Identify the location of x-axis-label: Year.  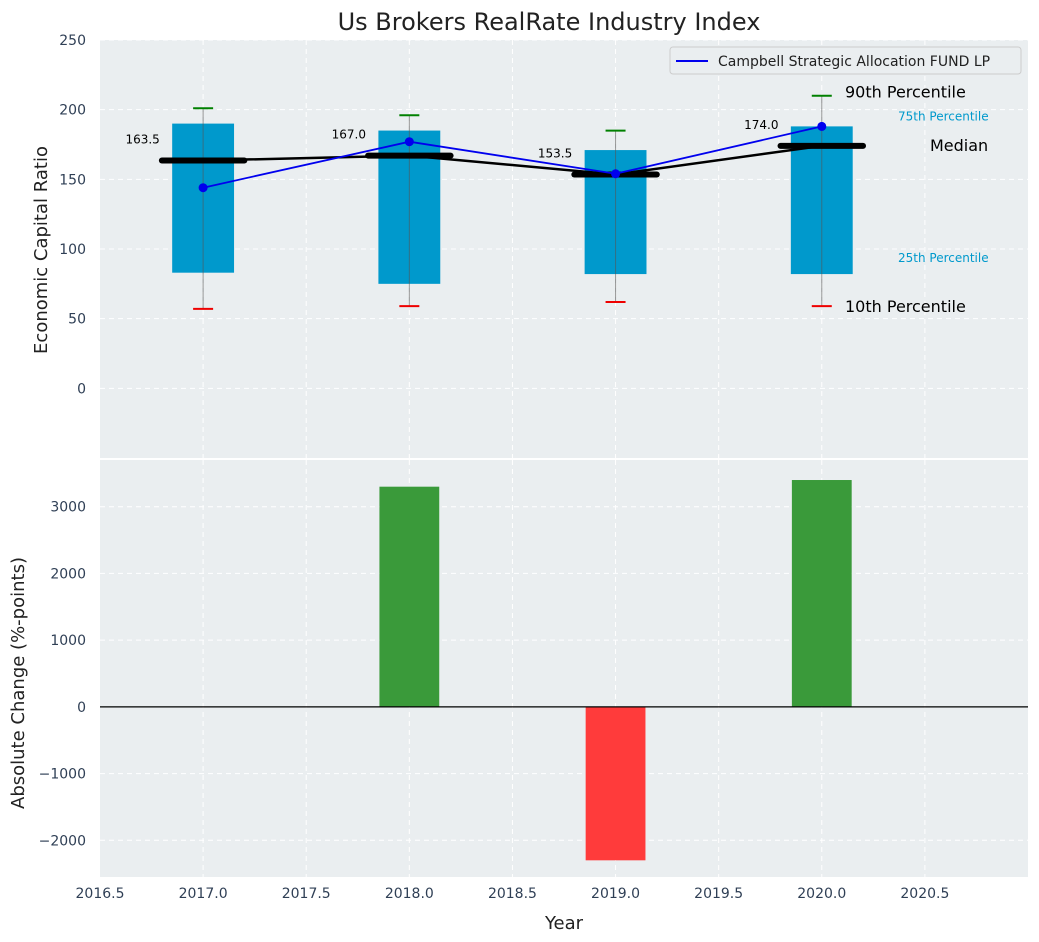
(564, 923).